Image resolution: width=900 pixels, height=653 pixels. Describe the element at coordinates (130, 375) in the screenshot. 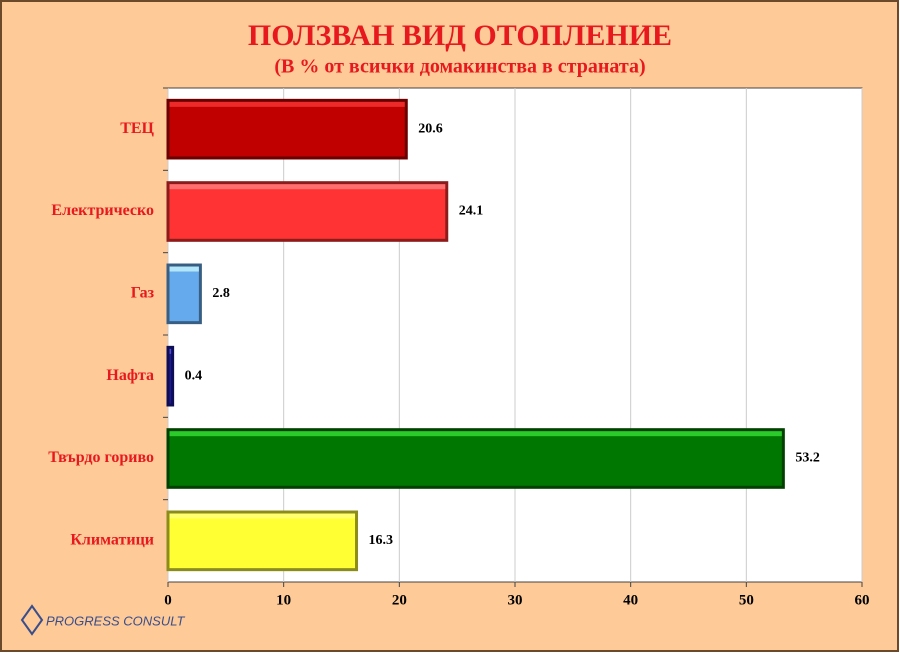

I see `y-tick-label: Нафта` at that location.